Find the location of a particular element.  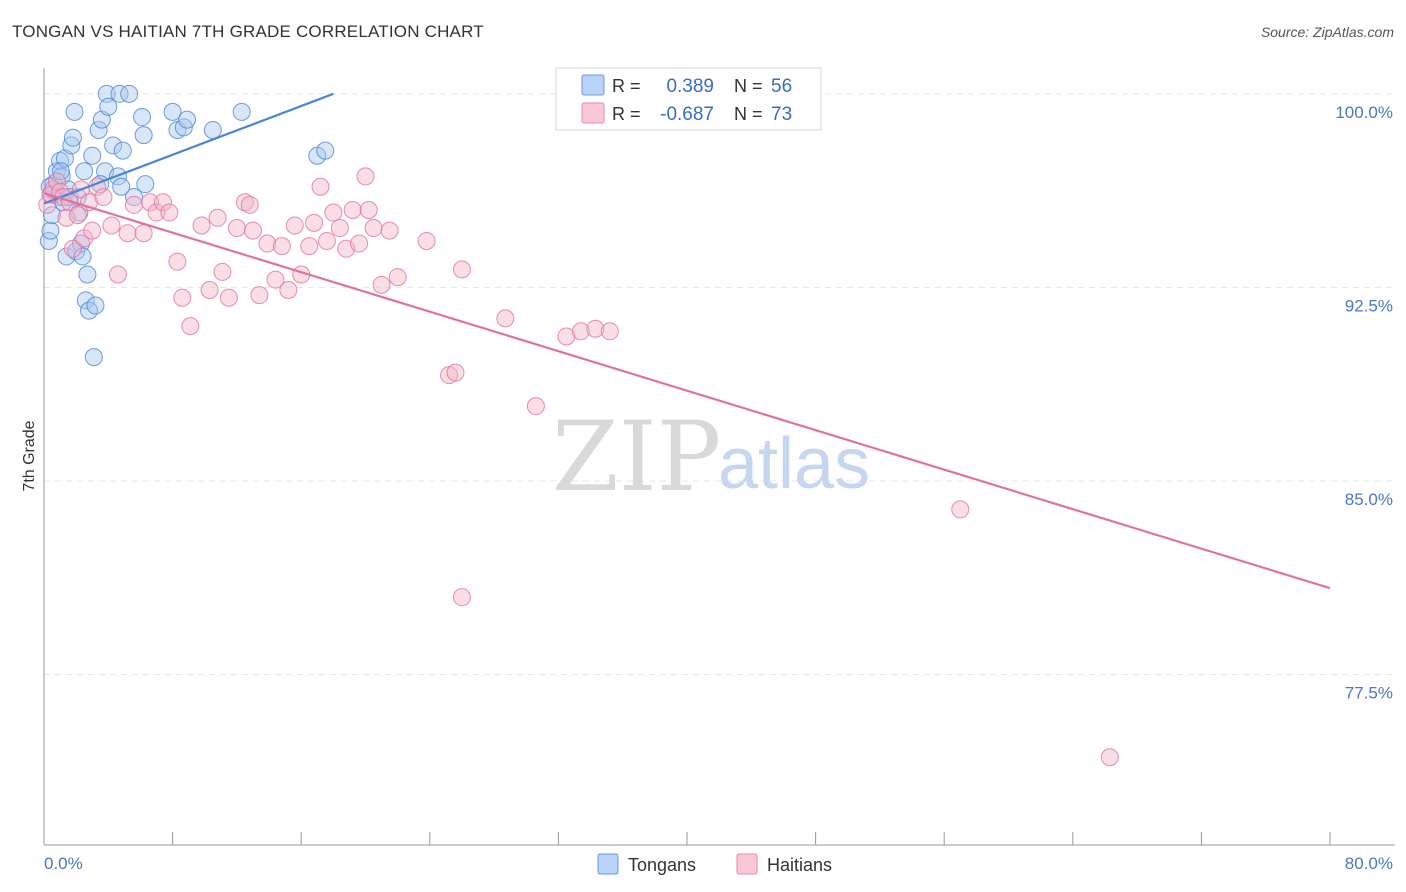

haitians-n-value: 73 is located at coordinates (781, 114).